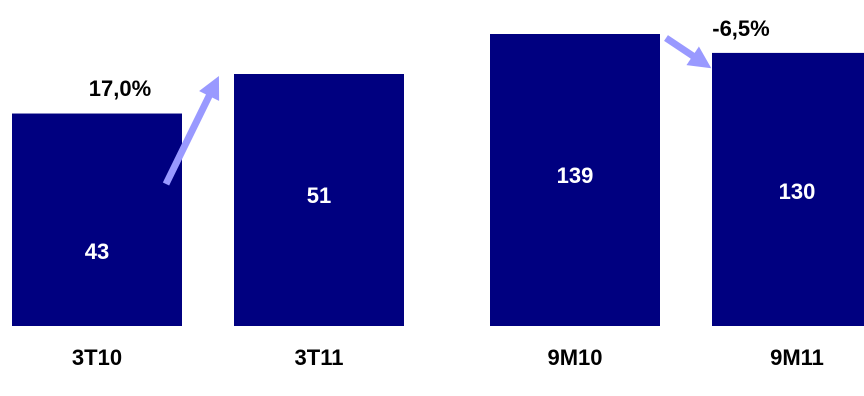  I want to click on change-percent-1: 17,0%, so click(120, 88).